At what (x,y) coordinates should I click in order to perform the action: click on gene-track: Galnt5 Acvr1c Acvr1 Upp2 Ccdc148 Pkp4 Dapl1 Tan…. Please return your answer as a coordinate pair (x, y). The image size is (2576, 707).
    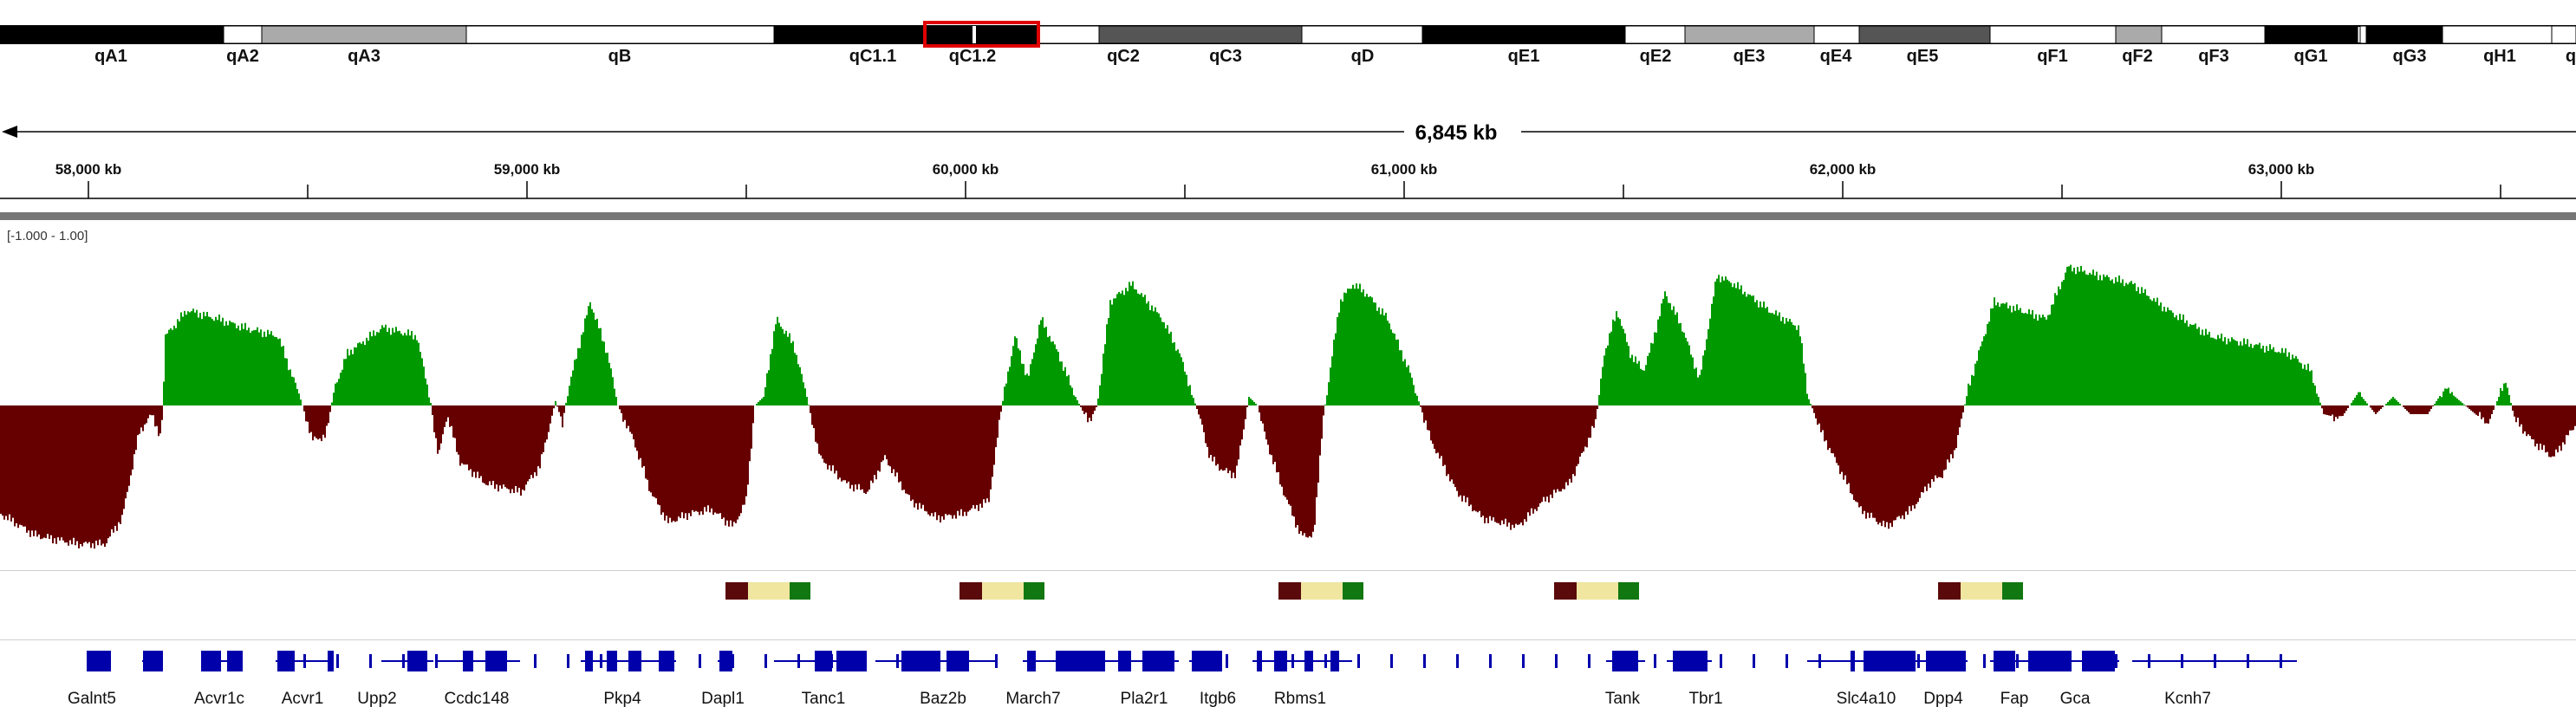
    Looking at the image, I should click on (1288, 669).